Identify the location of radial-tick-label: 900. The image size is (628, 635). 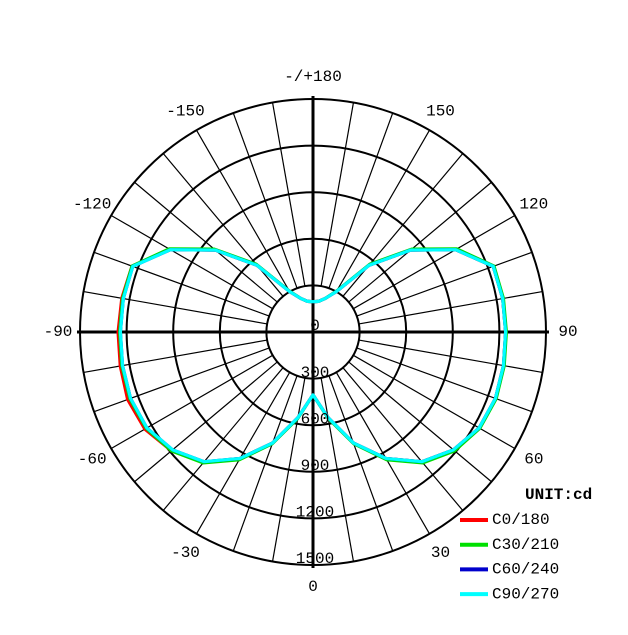
(315, 466).